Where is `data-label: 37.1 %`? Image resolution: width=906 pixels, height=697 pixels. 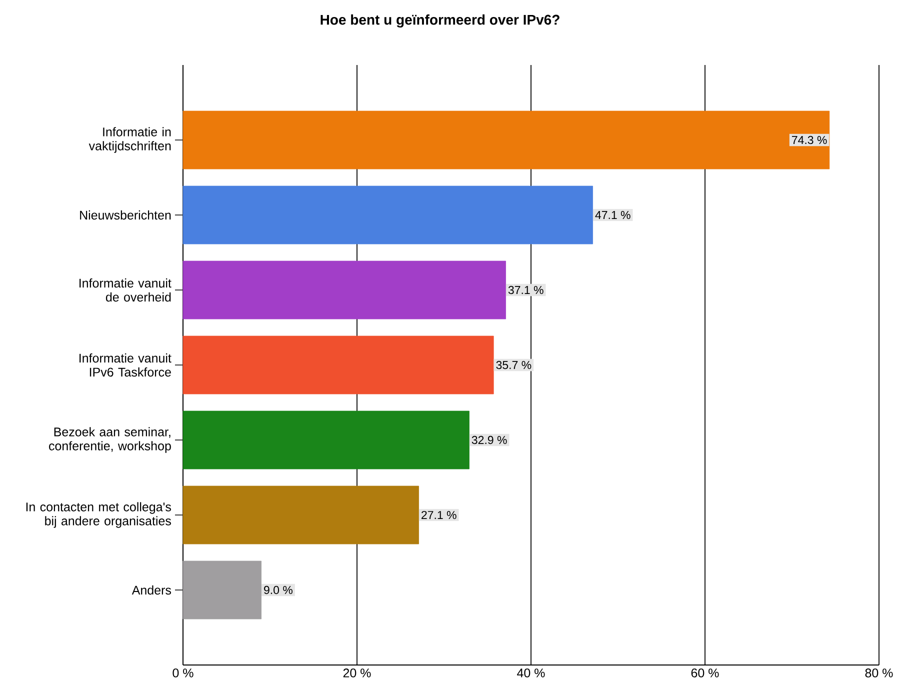
data-label: 37.1 % is located at coordinates (526, 290).